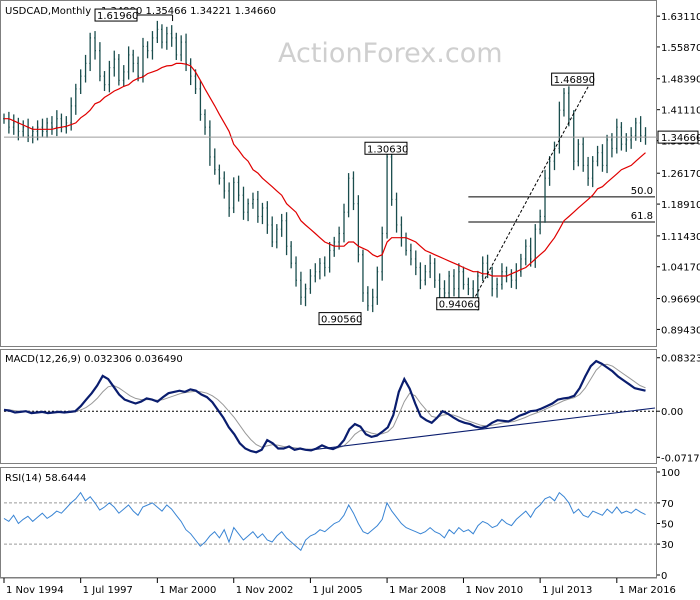 The height and width of the screenshot is (600, 700). Describe the element at coordinates (667, 525) in the screenshot. I see `rsi-tick-label: 50` at that location.